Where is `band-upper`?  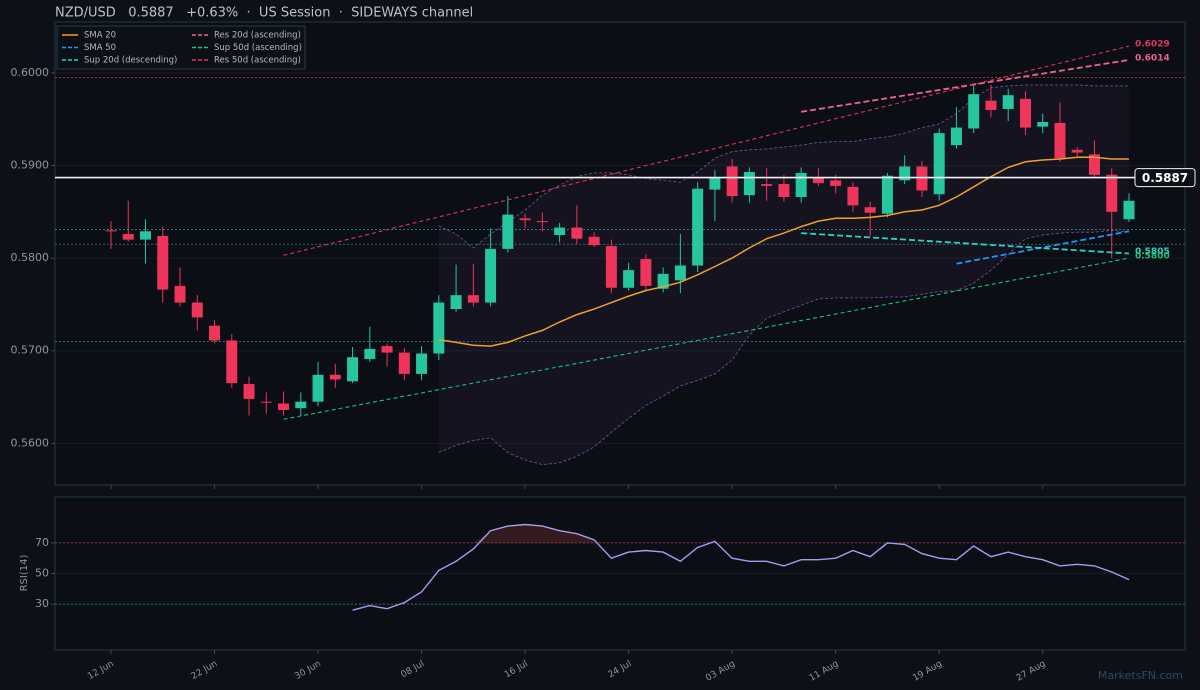
band-upper is located at coordinates (783, 166).